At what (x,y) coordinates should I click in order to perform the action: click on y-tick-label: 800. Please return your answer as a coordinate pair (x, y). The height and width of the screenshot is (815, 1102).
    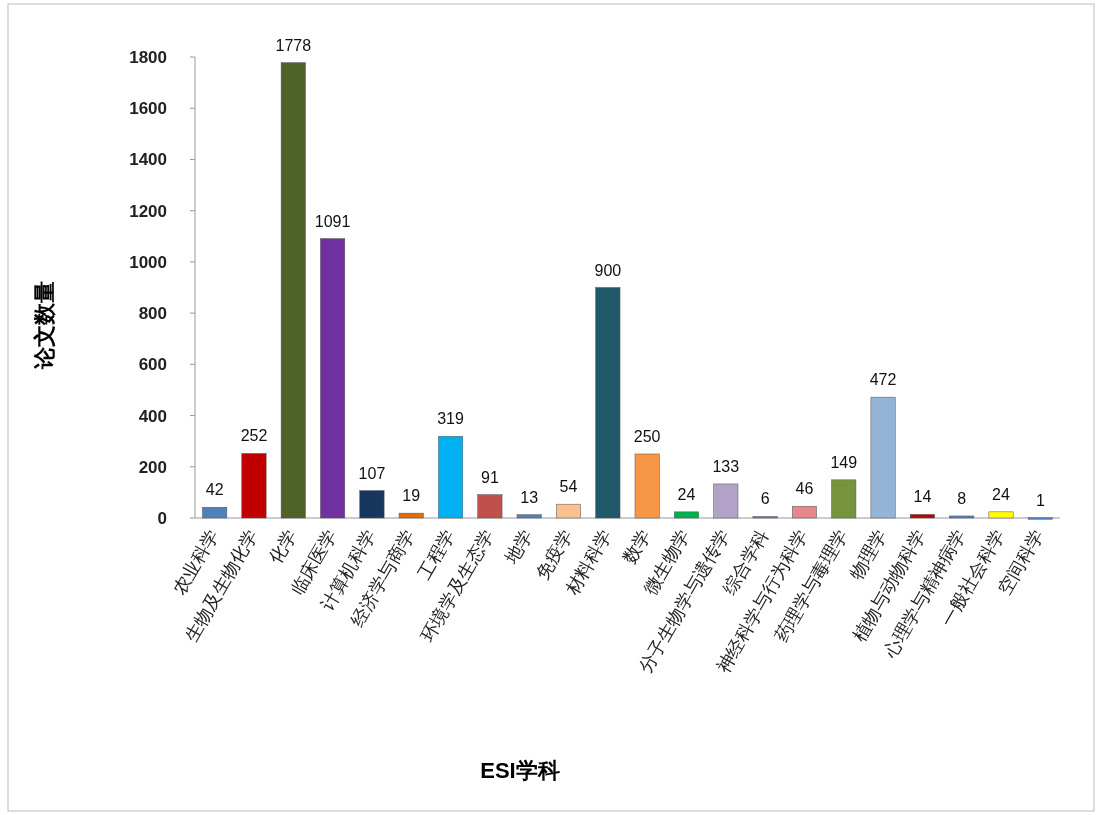
    Looking at the image, I should click on (152, 314).